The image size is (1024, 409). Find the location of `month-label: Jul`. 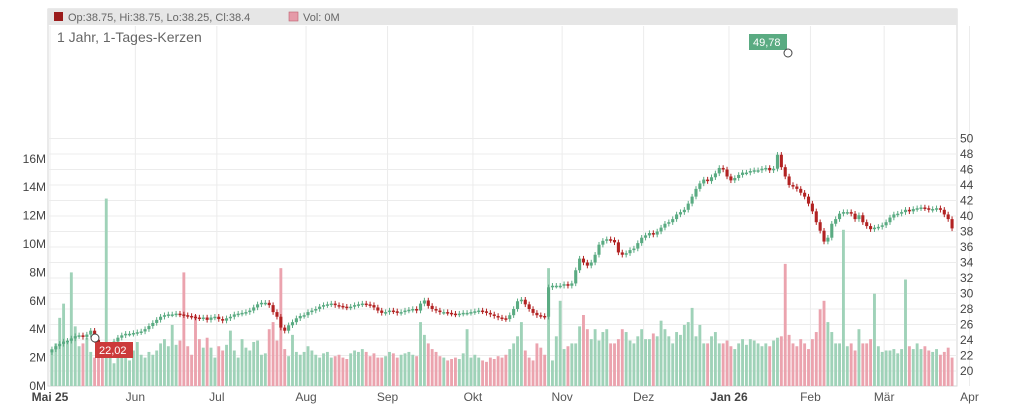

month-label: Jul is located at coordinates (216, 397).